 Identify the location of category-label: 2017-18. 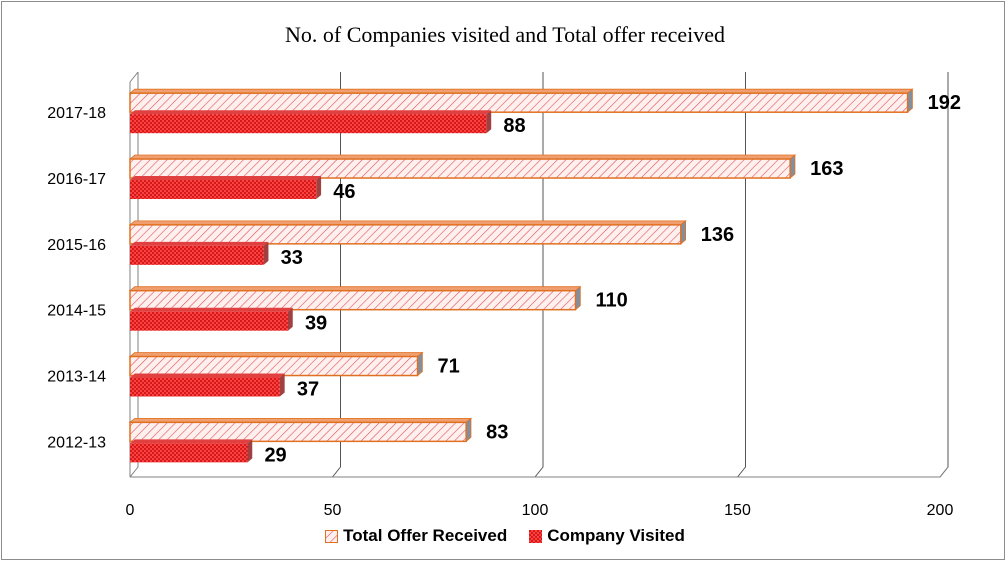
(76, 113).